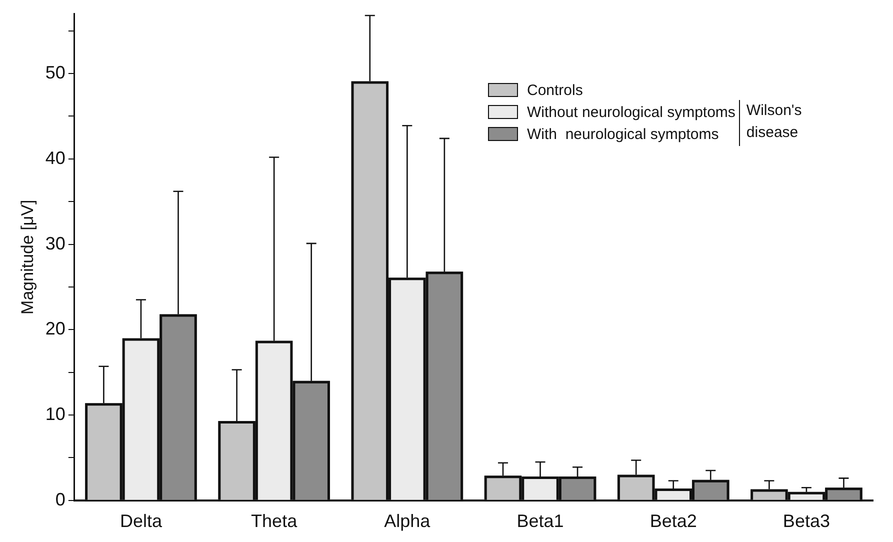  Describe the element at coordinates (55, 328) in the screenshot. I see `y-tick-label: 20` at that location.